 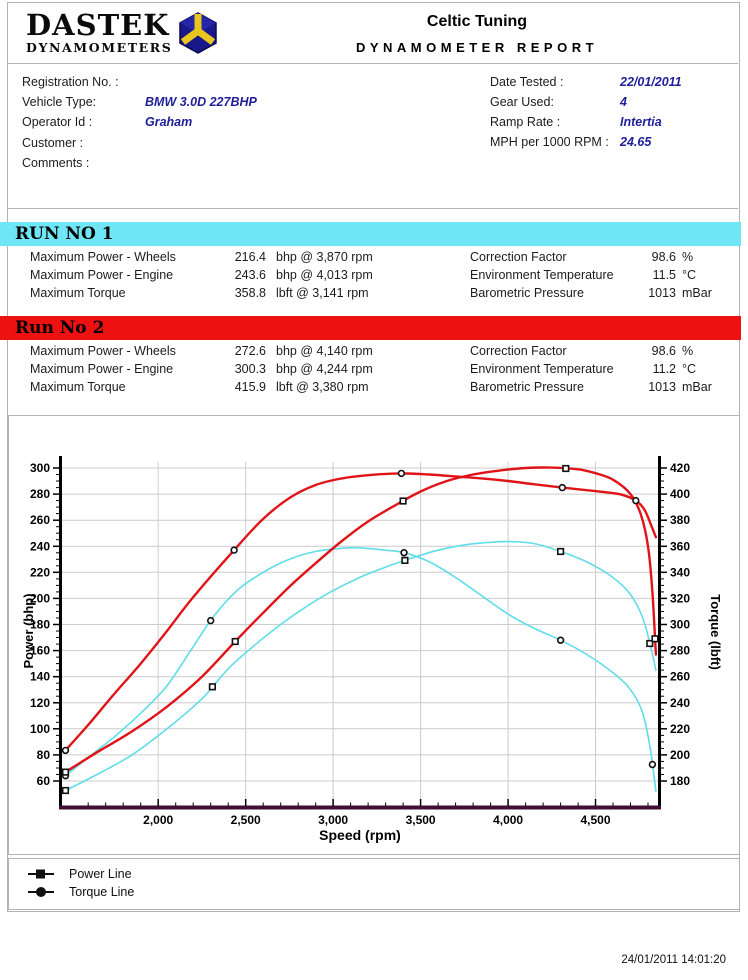 I want to click on legend-item-power: Power Line, so click(x=383, y=874).